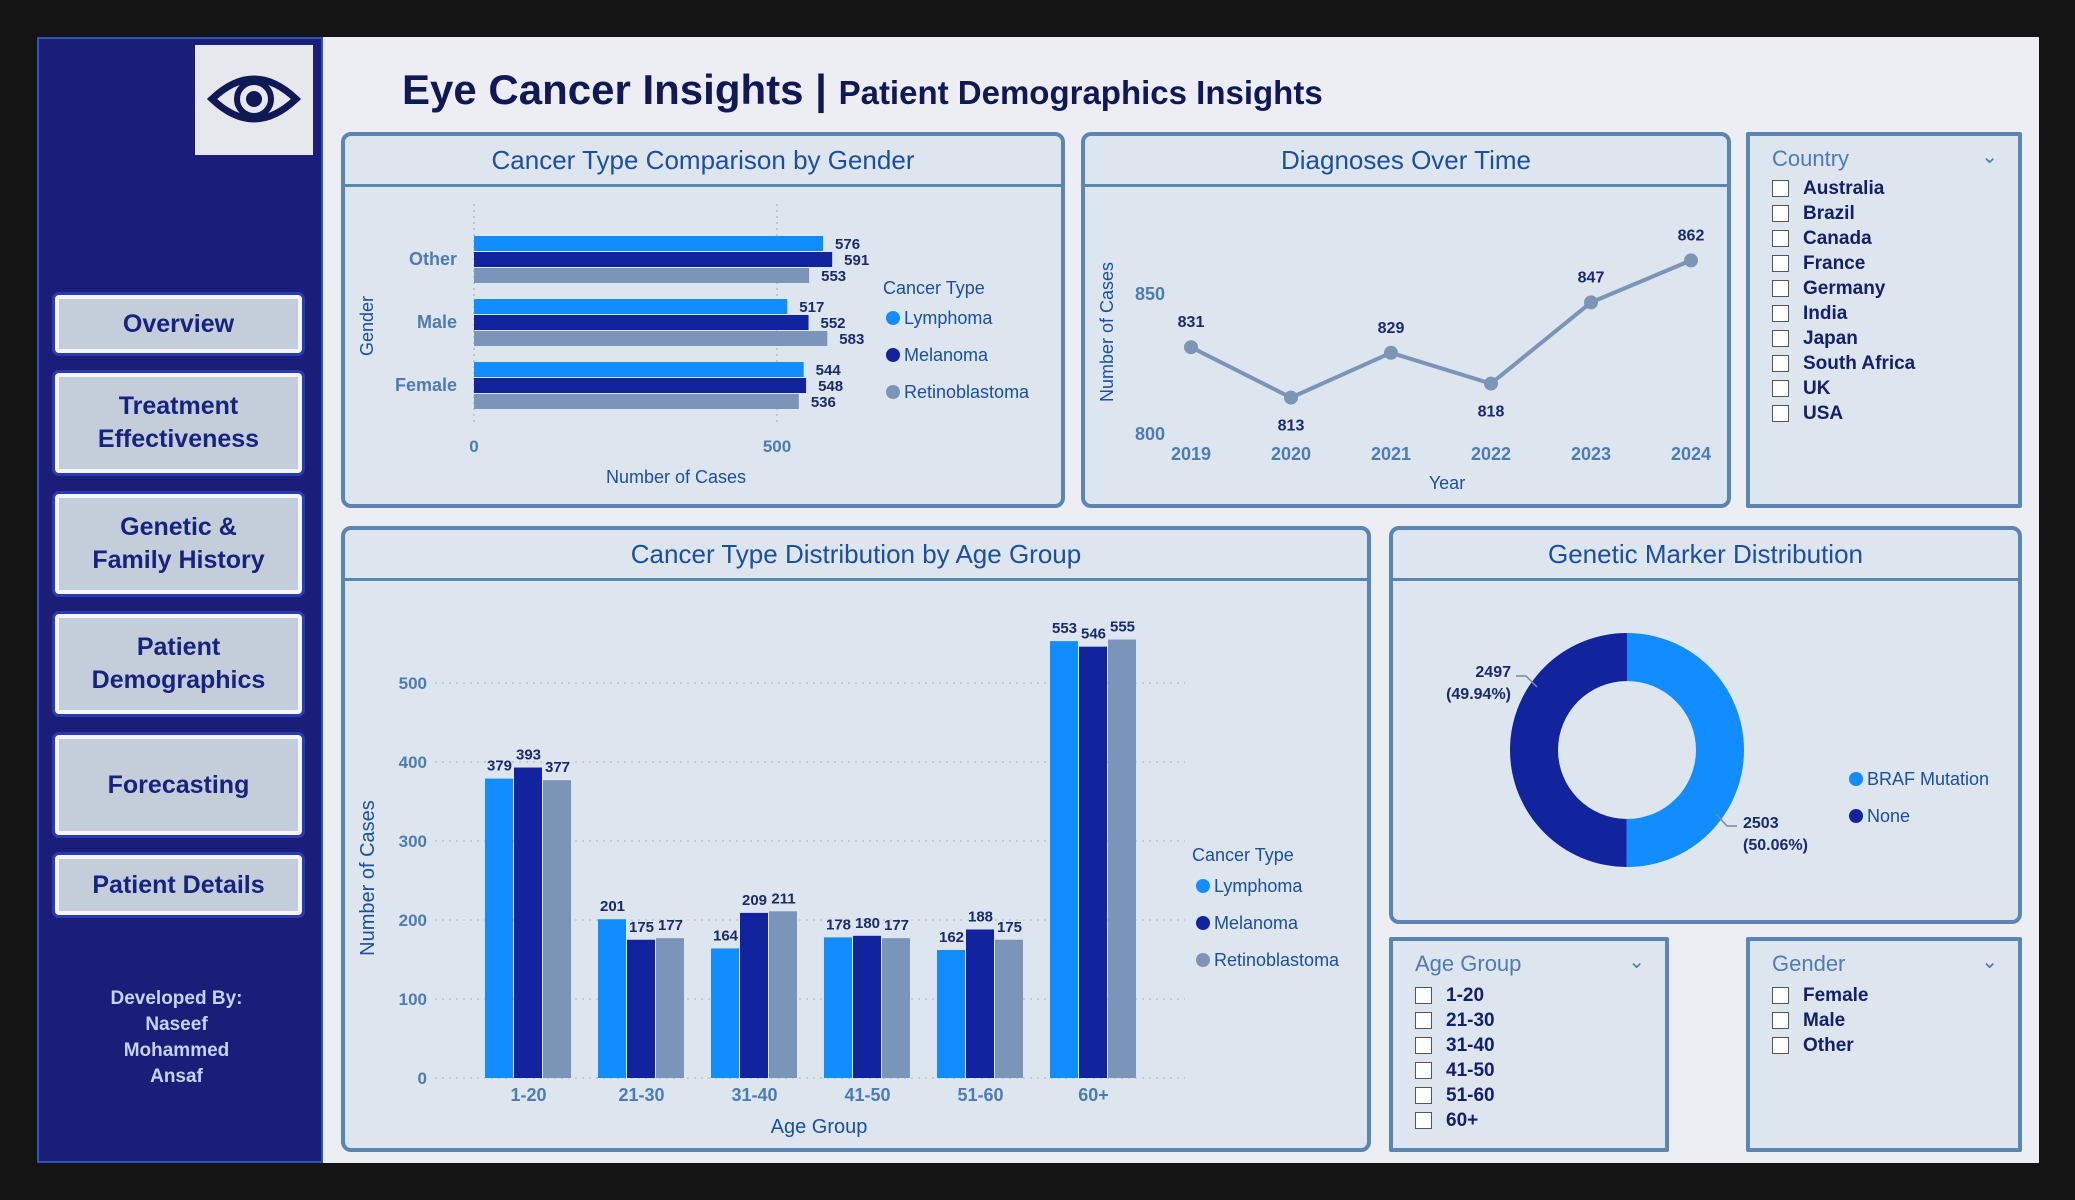 The height and width of the screenshot is (1200, 2075). Describe the element at coordinates (1843, 288) in the screenshot. I see `country-option: Germany` at that location.